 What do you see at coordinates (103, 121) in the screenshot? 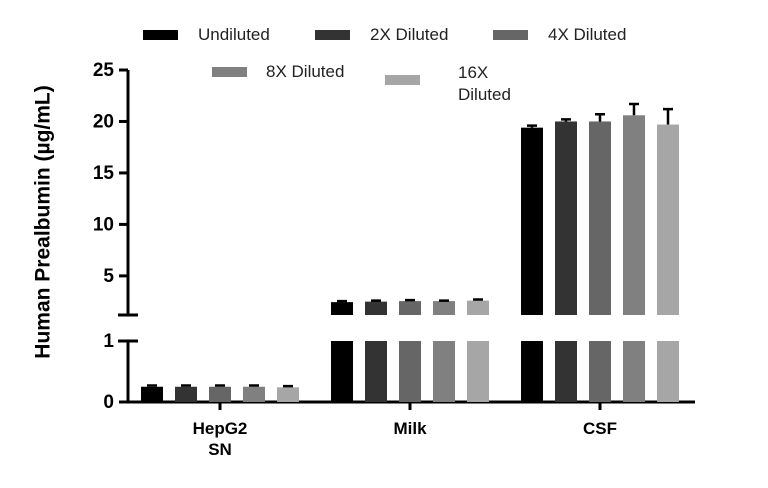
I see `y-tick-label: 20` at bounding box center [103, 121].